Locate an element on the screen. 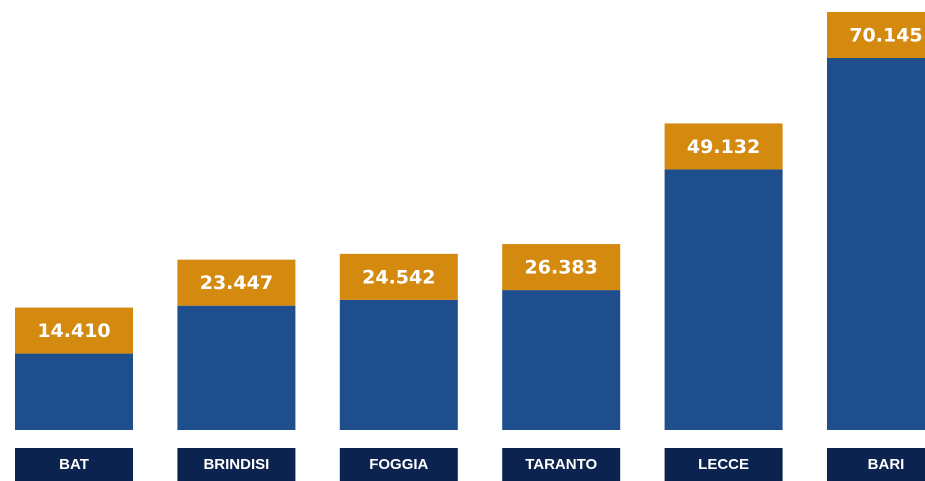 The height and width of the screenshot is (481, 925). x-tick-label: LECCE is located at coordinates (723, 464).